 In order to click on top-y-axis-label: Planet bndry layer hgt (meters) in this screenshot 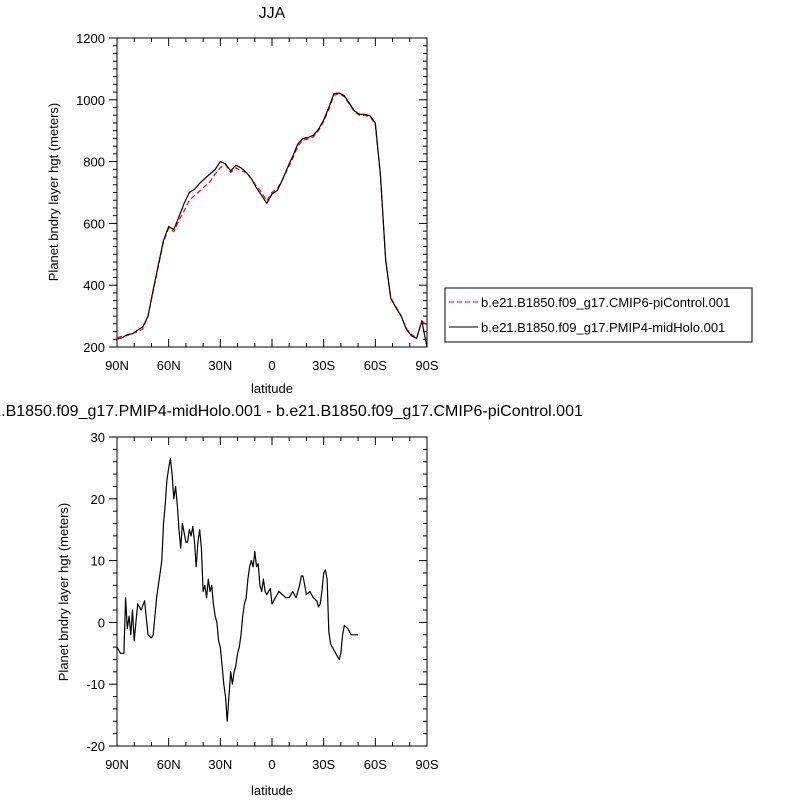, I will do `click(53, 192)`.